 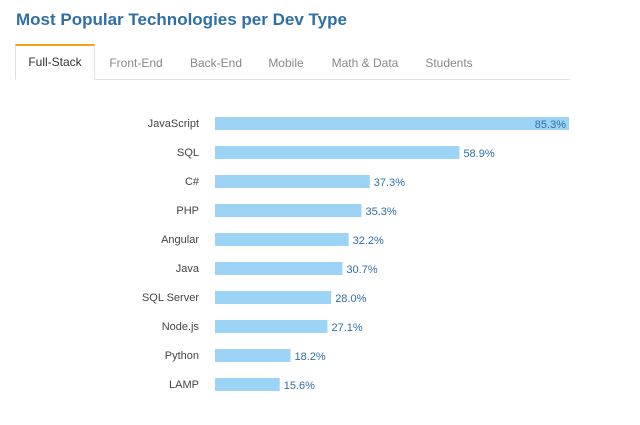 I want to click on category-label: Python, so click(x=182, y=356).